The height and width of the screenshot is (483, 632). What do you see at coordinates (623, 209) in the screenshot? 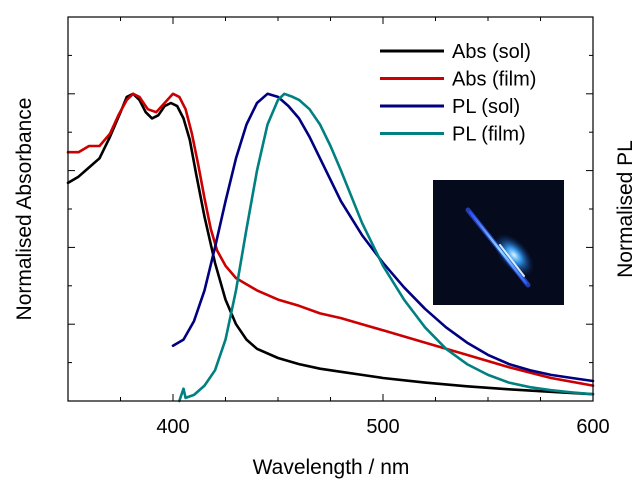
I see `y-axis-label-right: Normalised PL` at bounding box center [623, 209].